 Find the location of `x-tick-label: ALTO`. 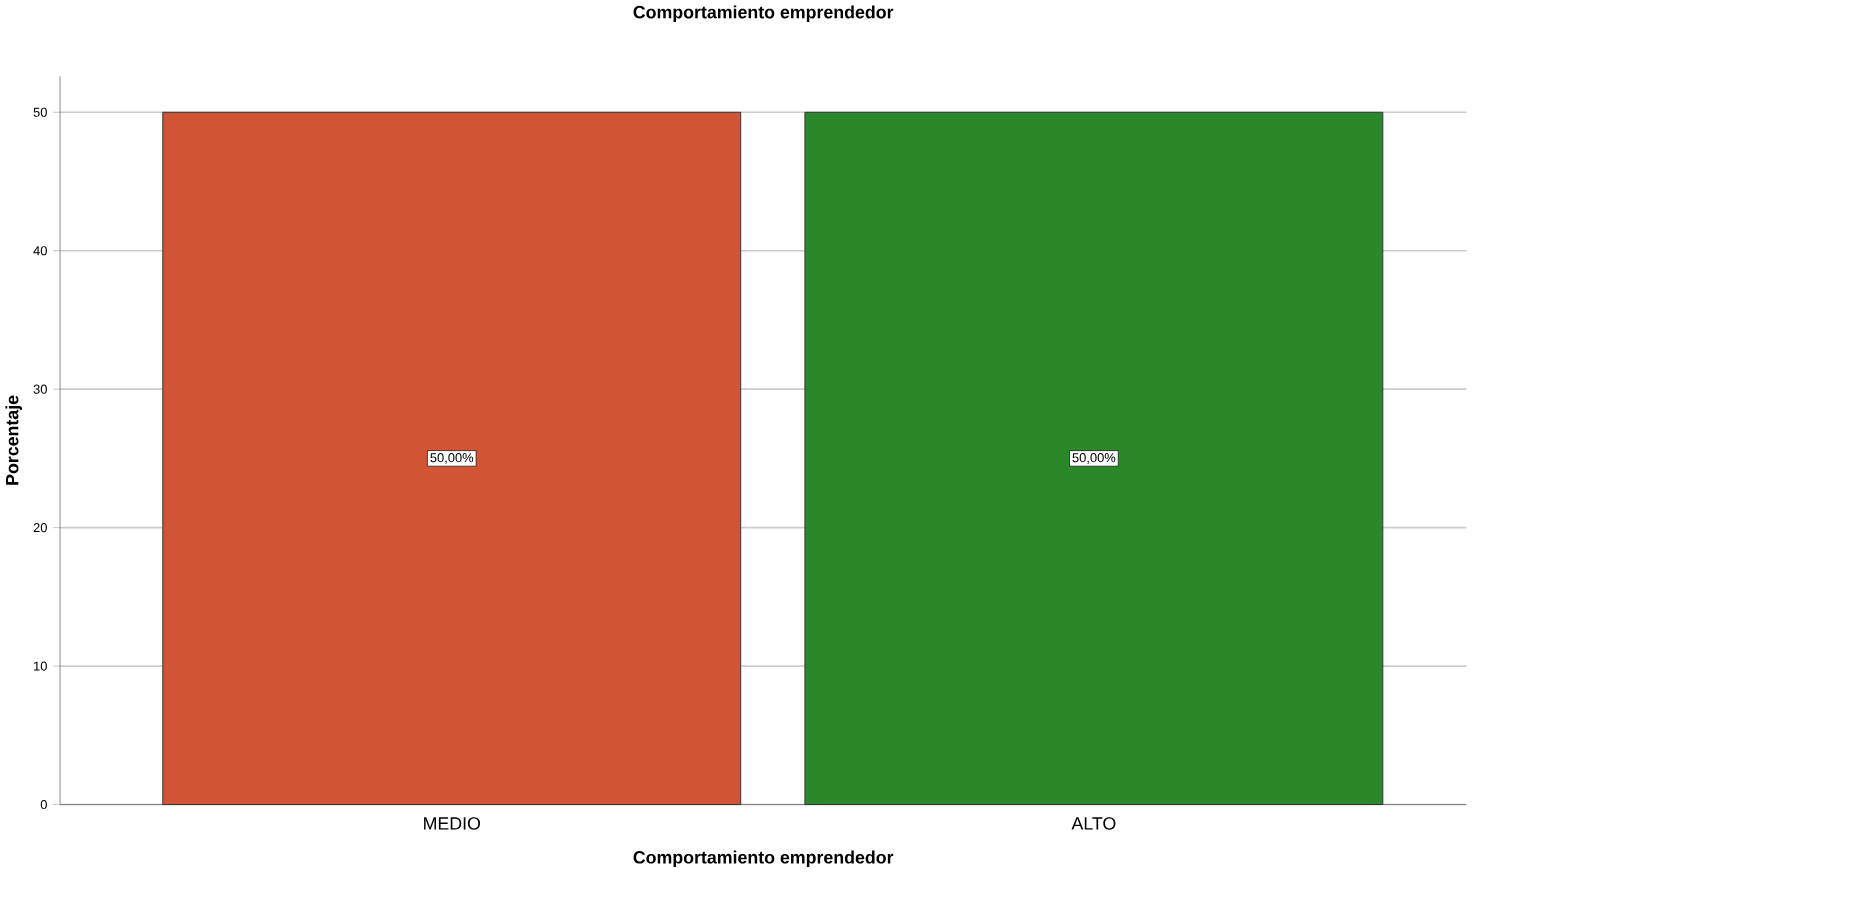

x-tick-label: ALTO is located at coordinates (1093, 823).